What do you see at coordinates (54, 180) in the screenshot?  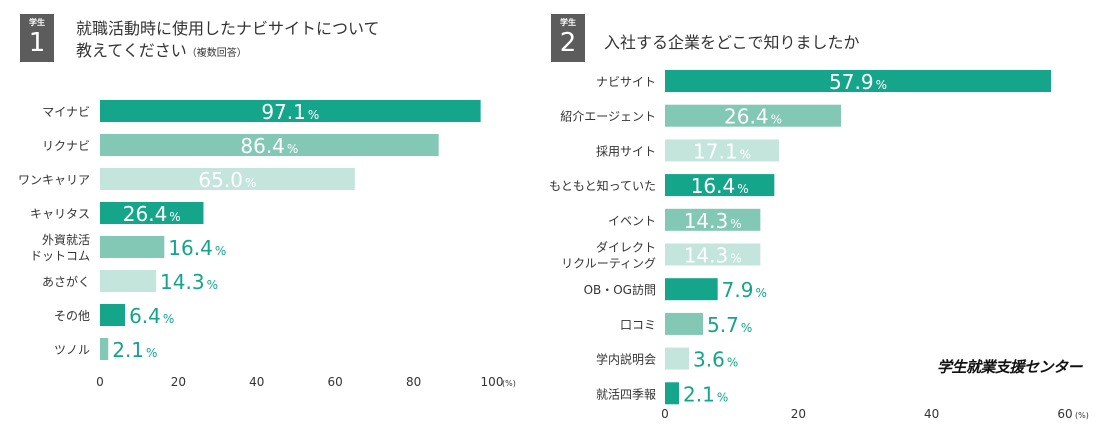 I see `category-label: ワンキャリア` at bounding box center [54, 180].